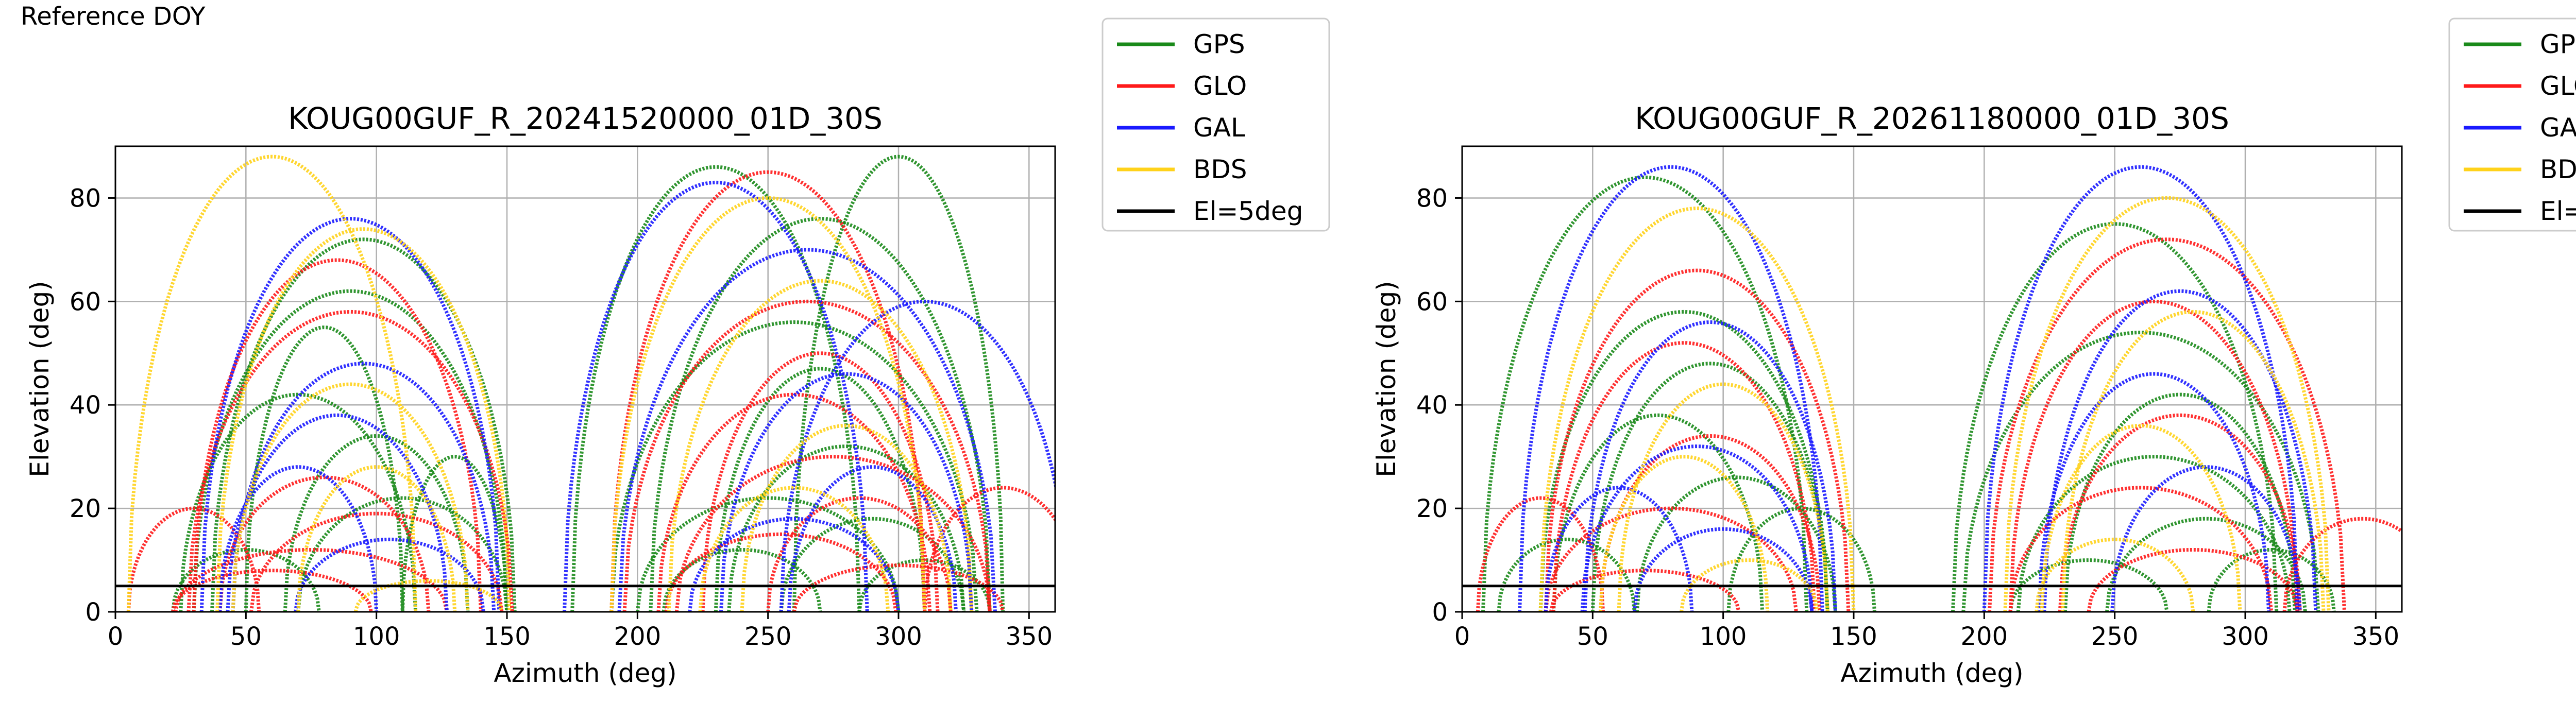 This screenshot has width=2576, height=720. I want to click on legend-label: GPS, so click(1219, 44).